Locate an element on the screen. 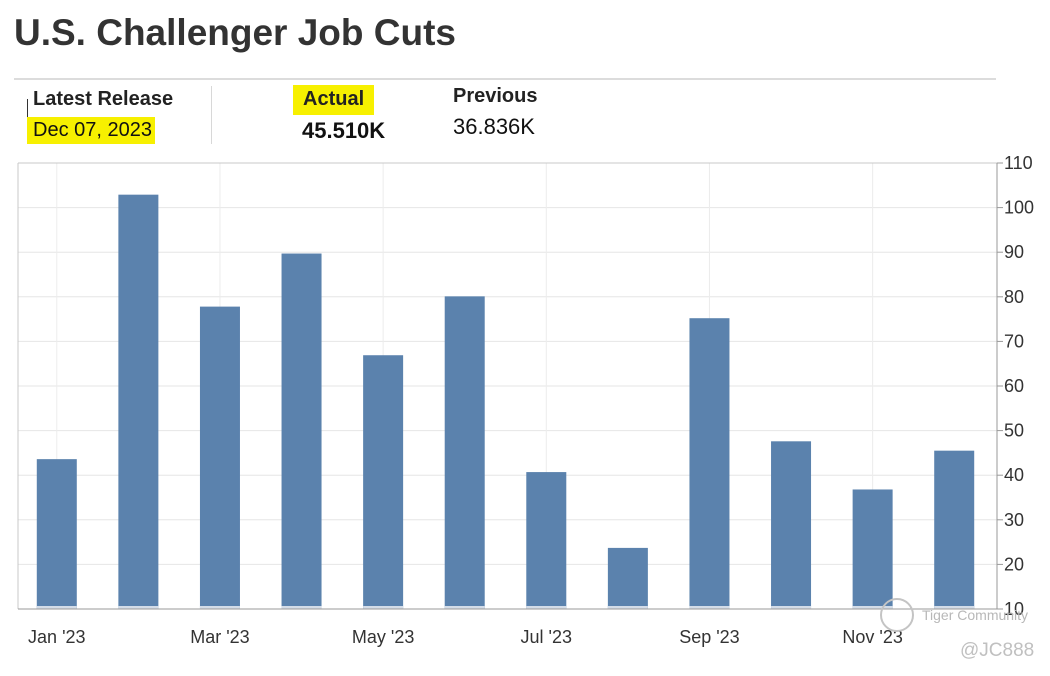  actual-label: Actual is located at coordinates (334, 100).